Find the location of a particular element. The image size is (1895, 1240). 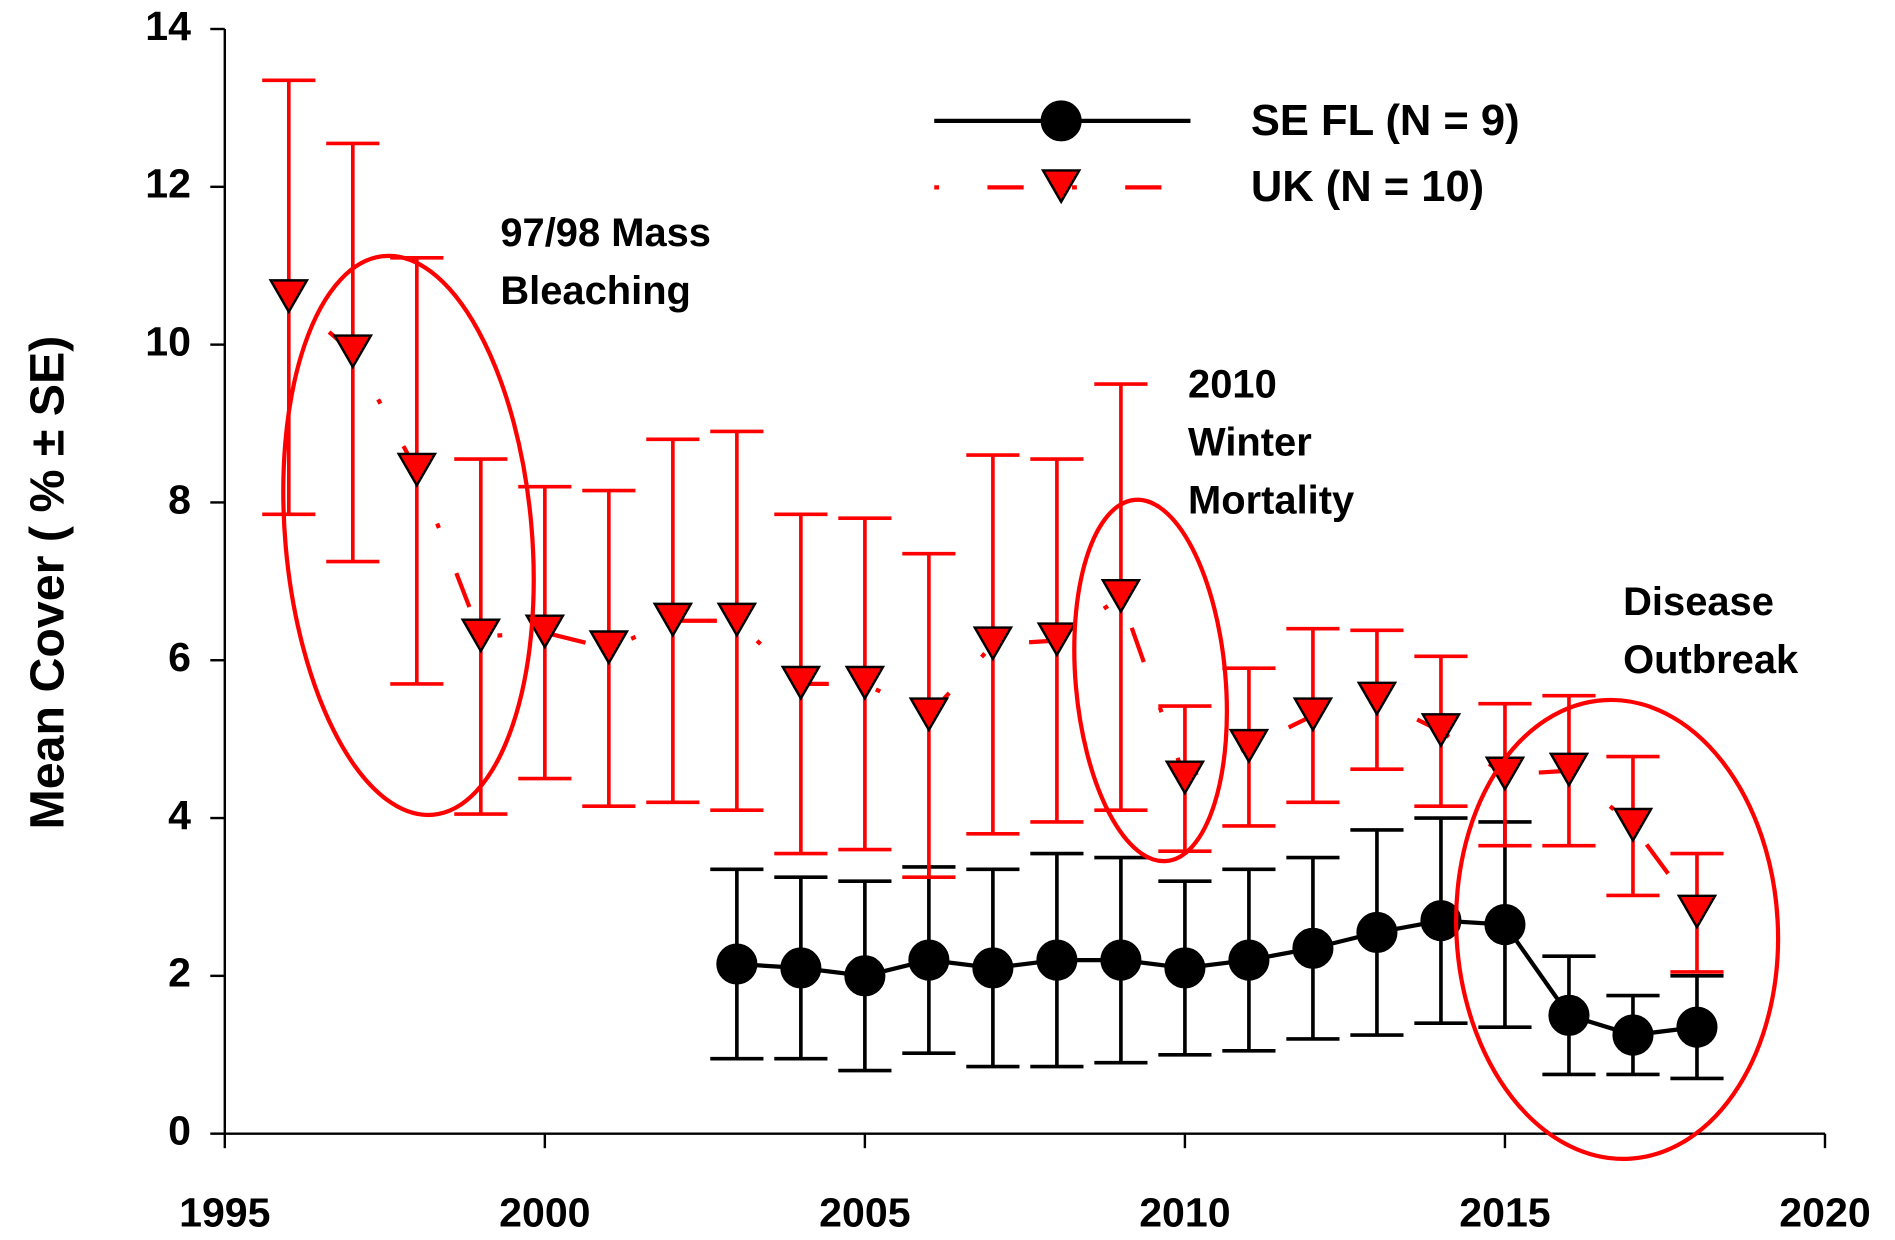

legend-label: UK (N = 10) is located at coordinates (1367, 187).